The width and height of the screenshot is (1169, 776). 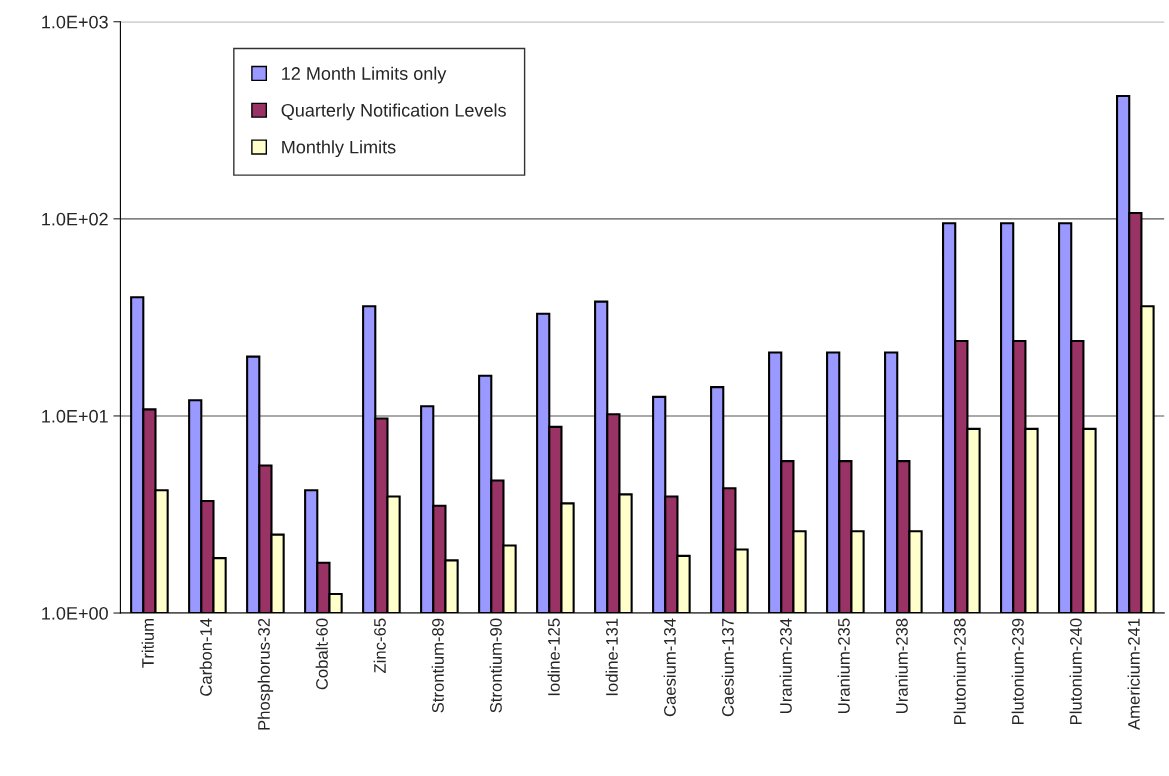 What do you see at coordinates (437, 665) in the screenshot?
I see `x-tick-label: Strontium-89` at bounding box center [437, 665].